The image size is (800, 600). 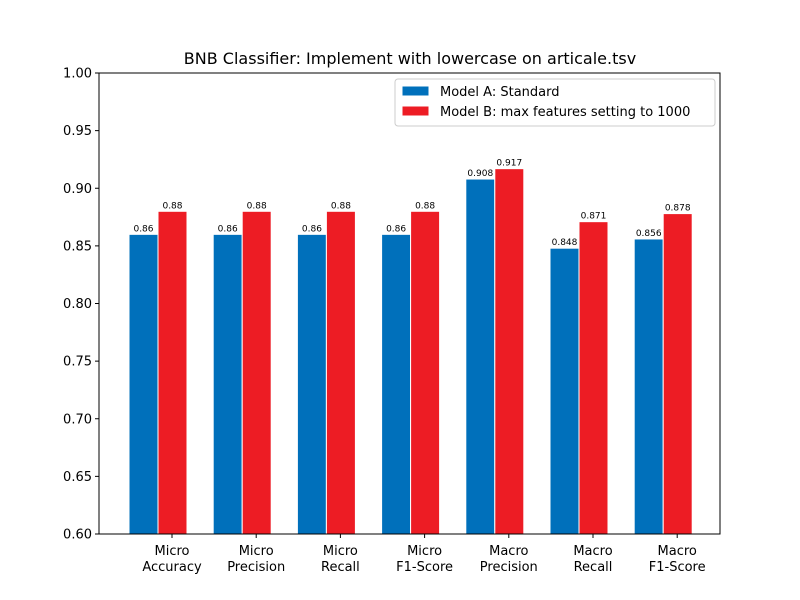 I want to click on y-tick-label-5: 0.80, so click(x=77, y=304).